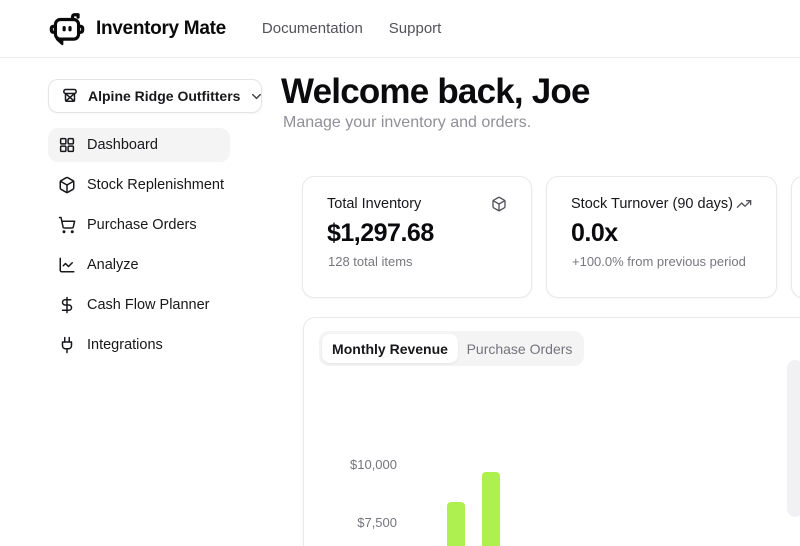 The width and height of the screenshot is (800, 546). I want to click on scrollbar-thumb, so click(793, 438).